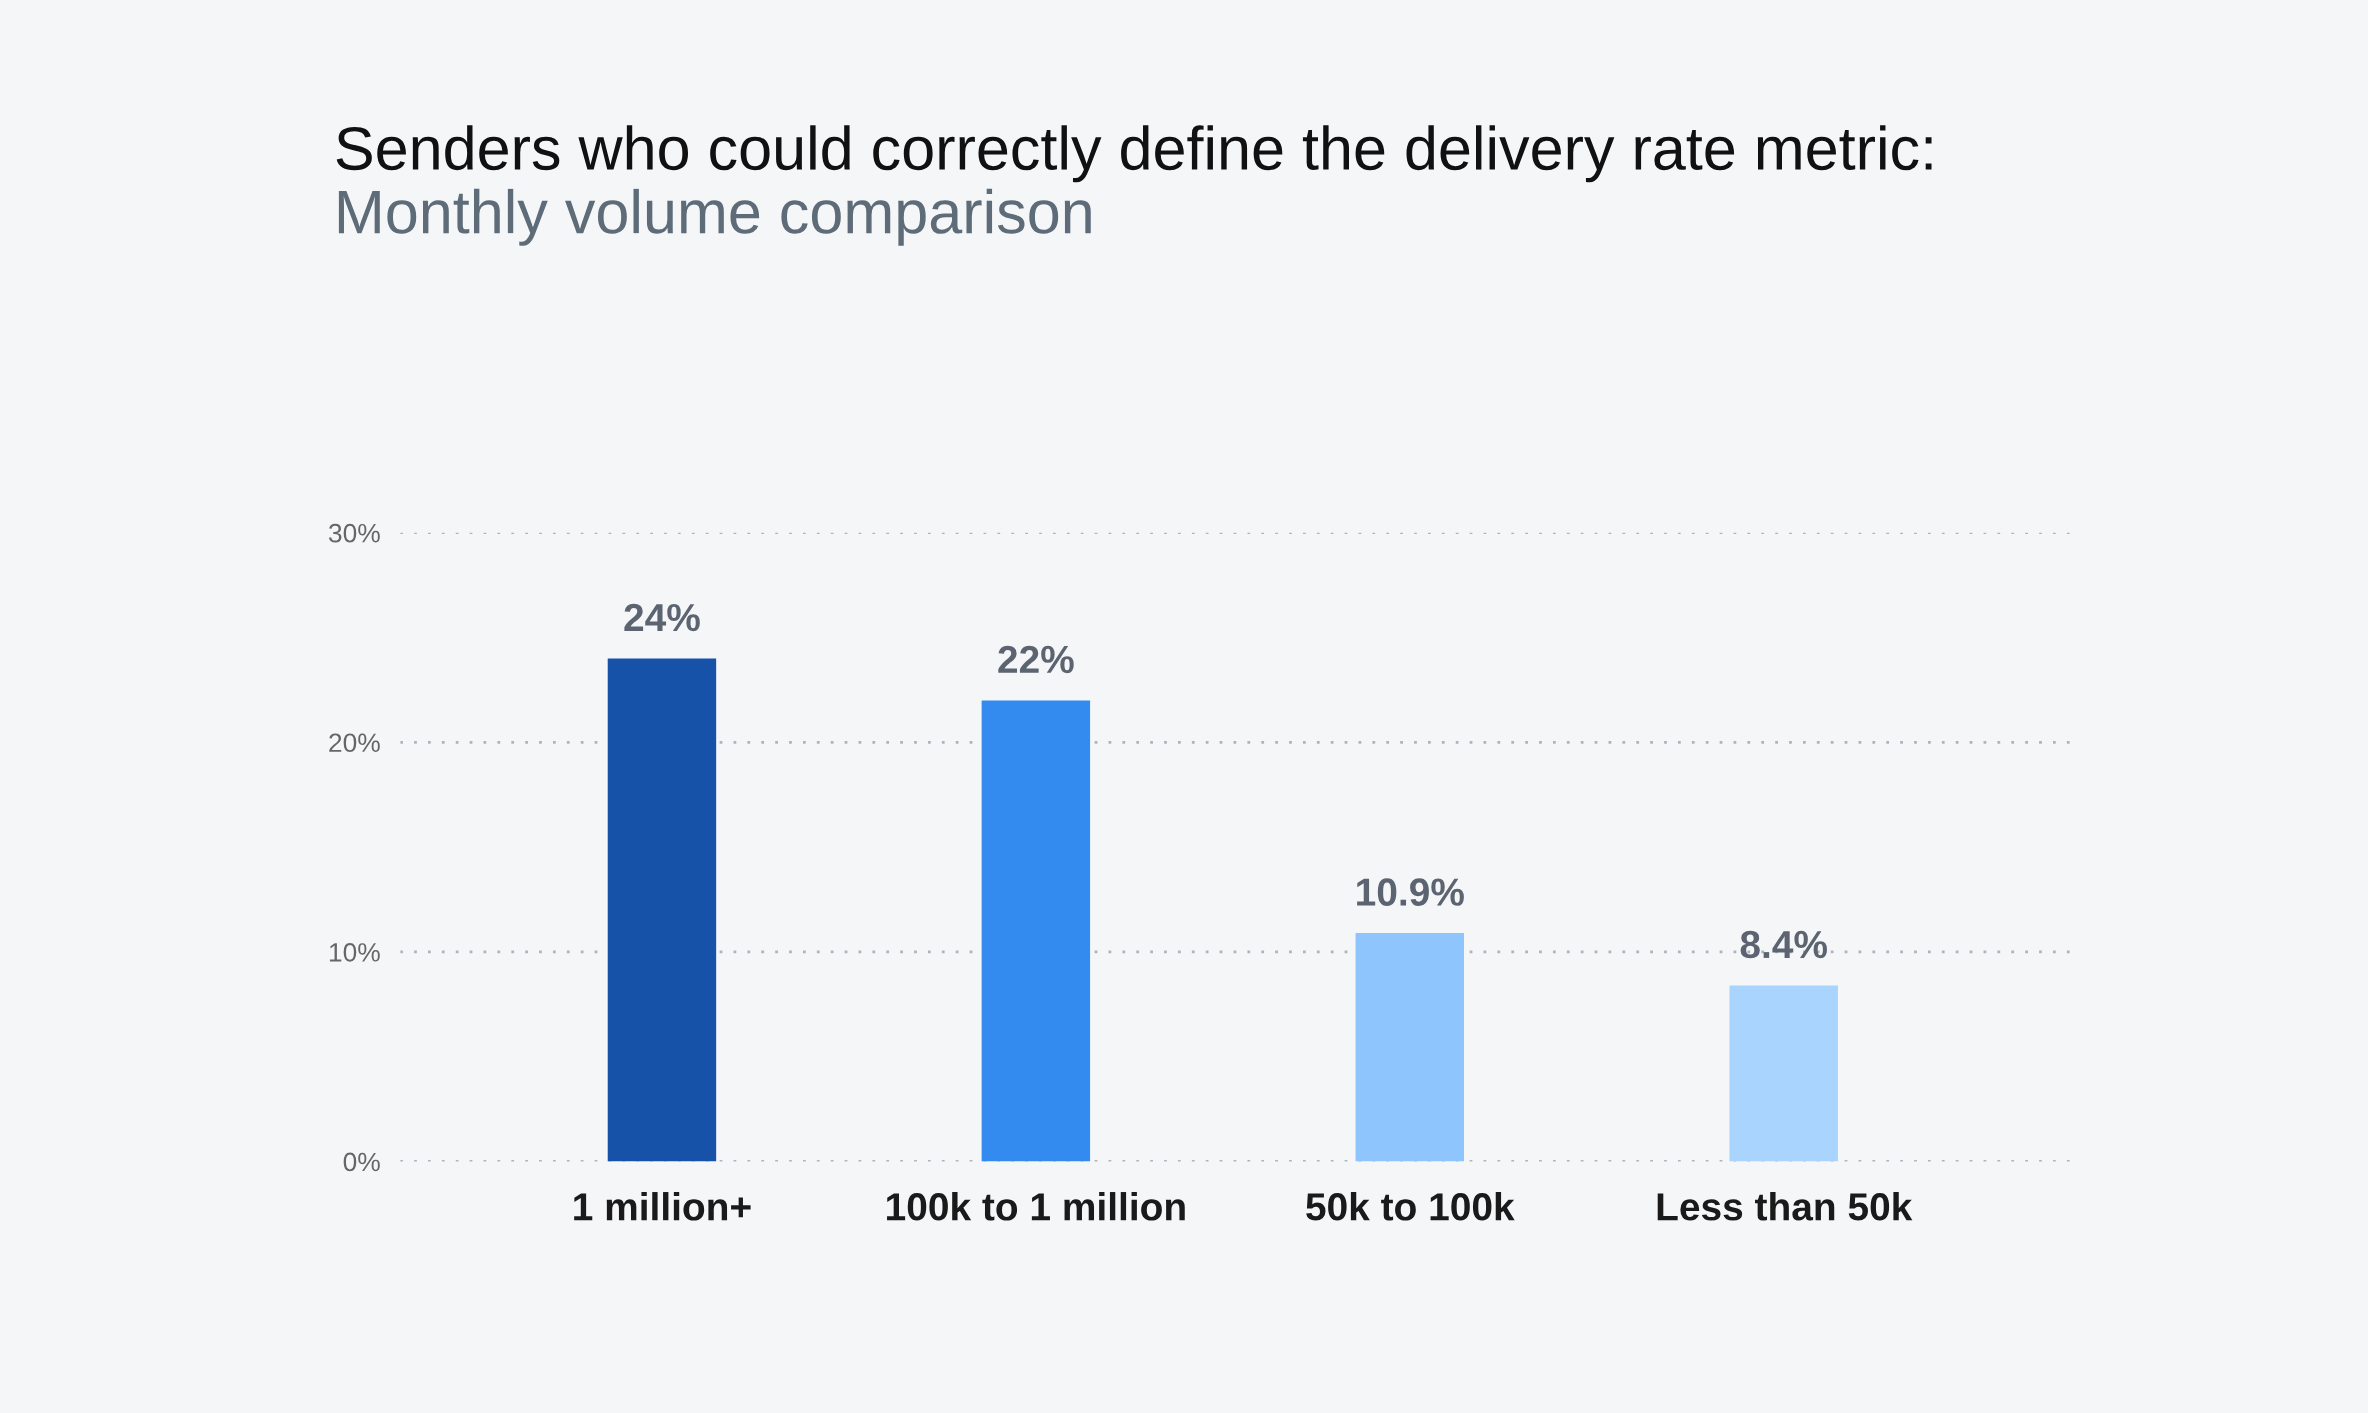  What do you see at coordinates (662, 617) in the screenshot?
I see `data-label: 24%` at bounding box center [662, 617].